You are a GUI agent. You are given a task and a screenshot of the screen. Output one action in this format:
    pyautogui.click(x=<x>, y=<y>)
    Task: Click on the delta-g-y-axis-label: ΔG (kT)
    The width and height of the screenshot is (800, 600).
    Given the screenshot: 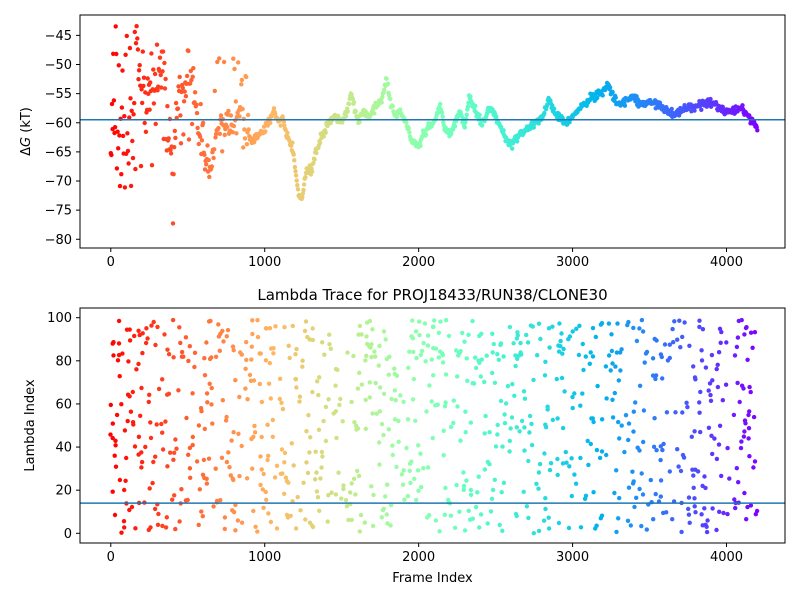 What is the action you would take?
    pyautogui.click(x=26, y=131)
    